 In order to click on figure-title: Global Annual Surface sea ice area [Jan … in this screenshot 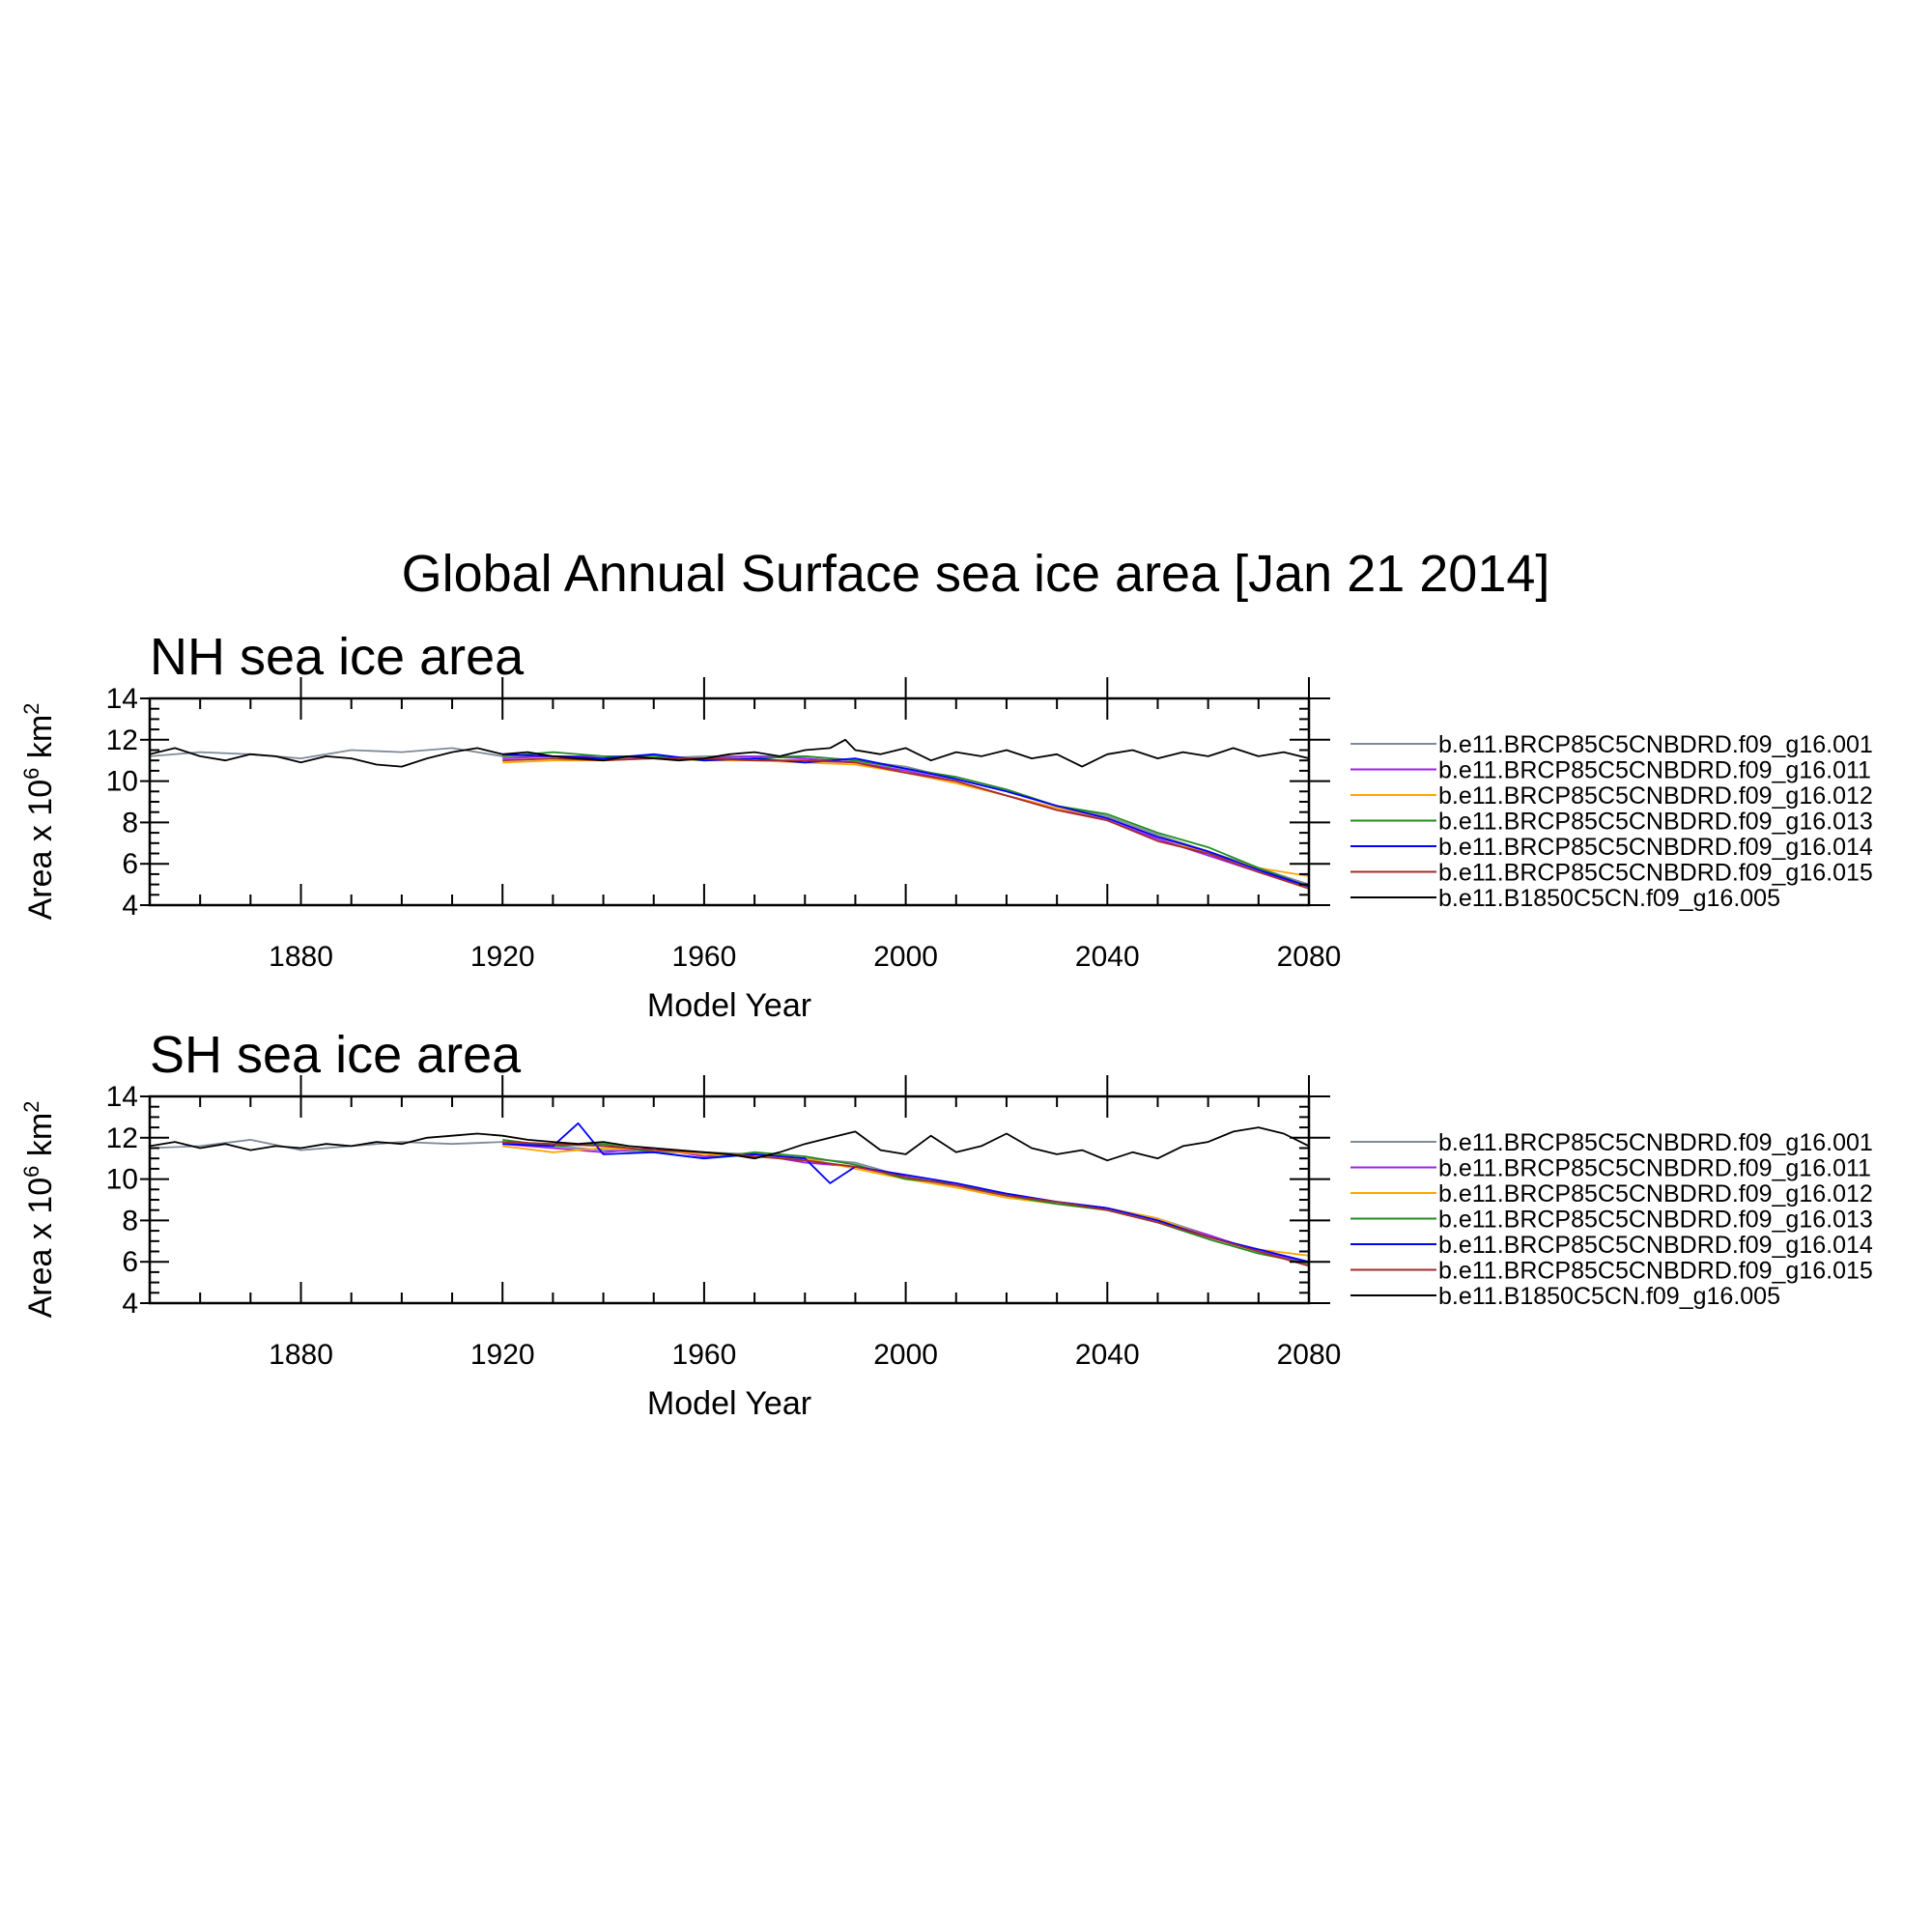, I will do `click(976, 574)`.